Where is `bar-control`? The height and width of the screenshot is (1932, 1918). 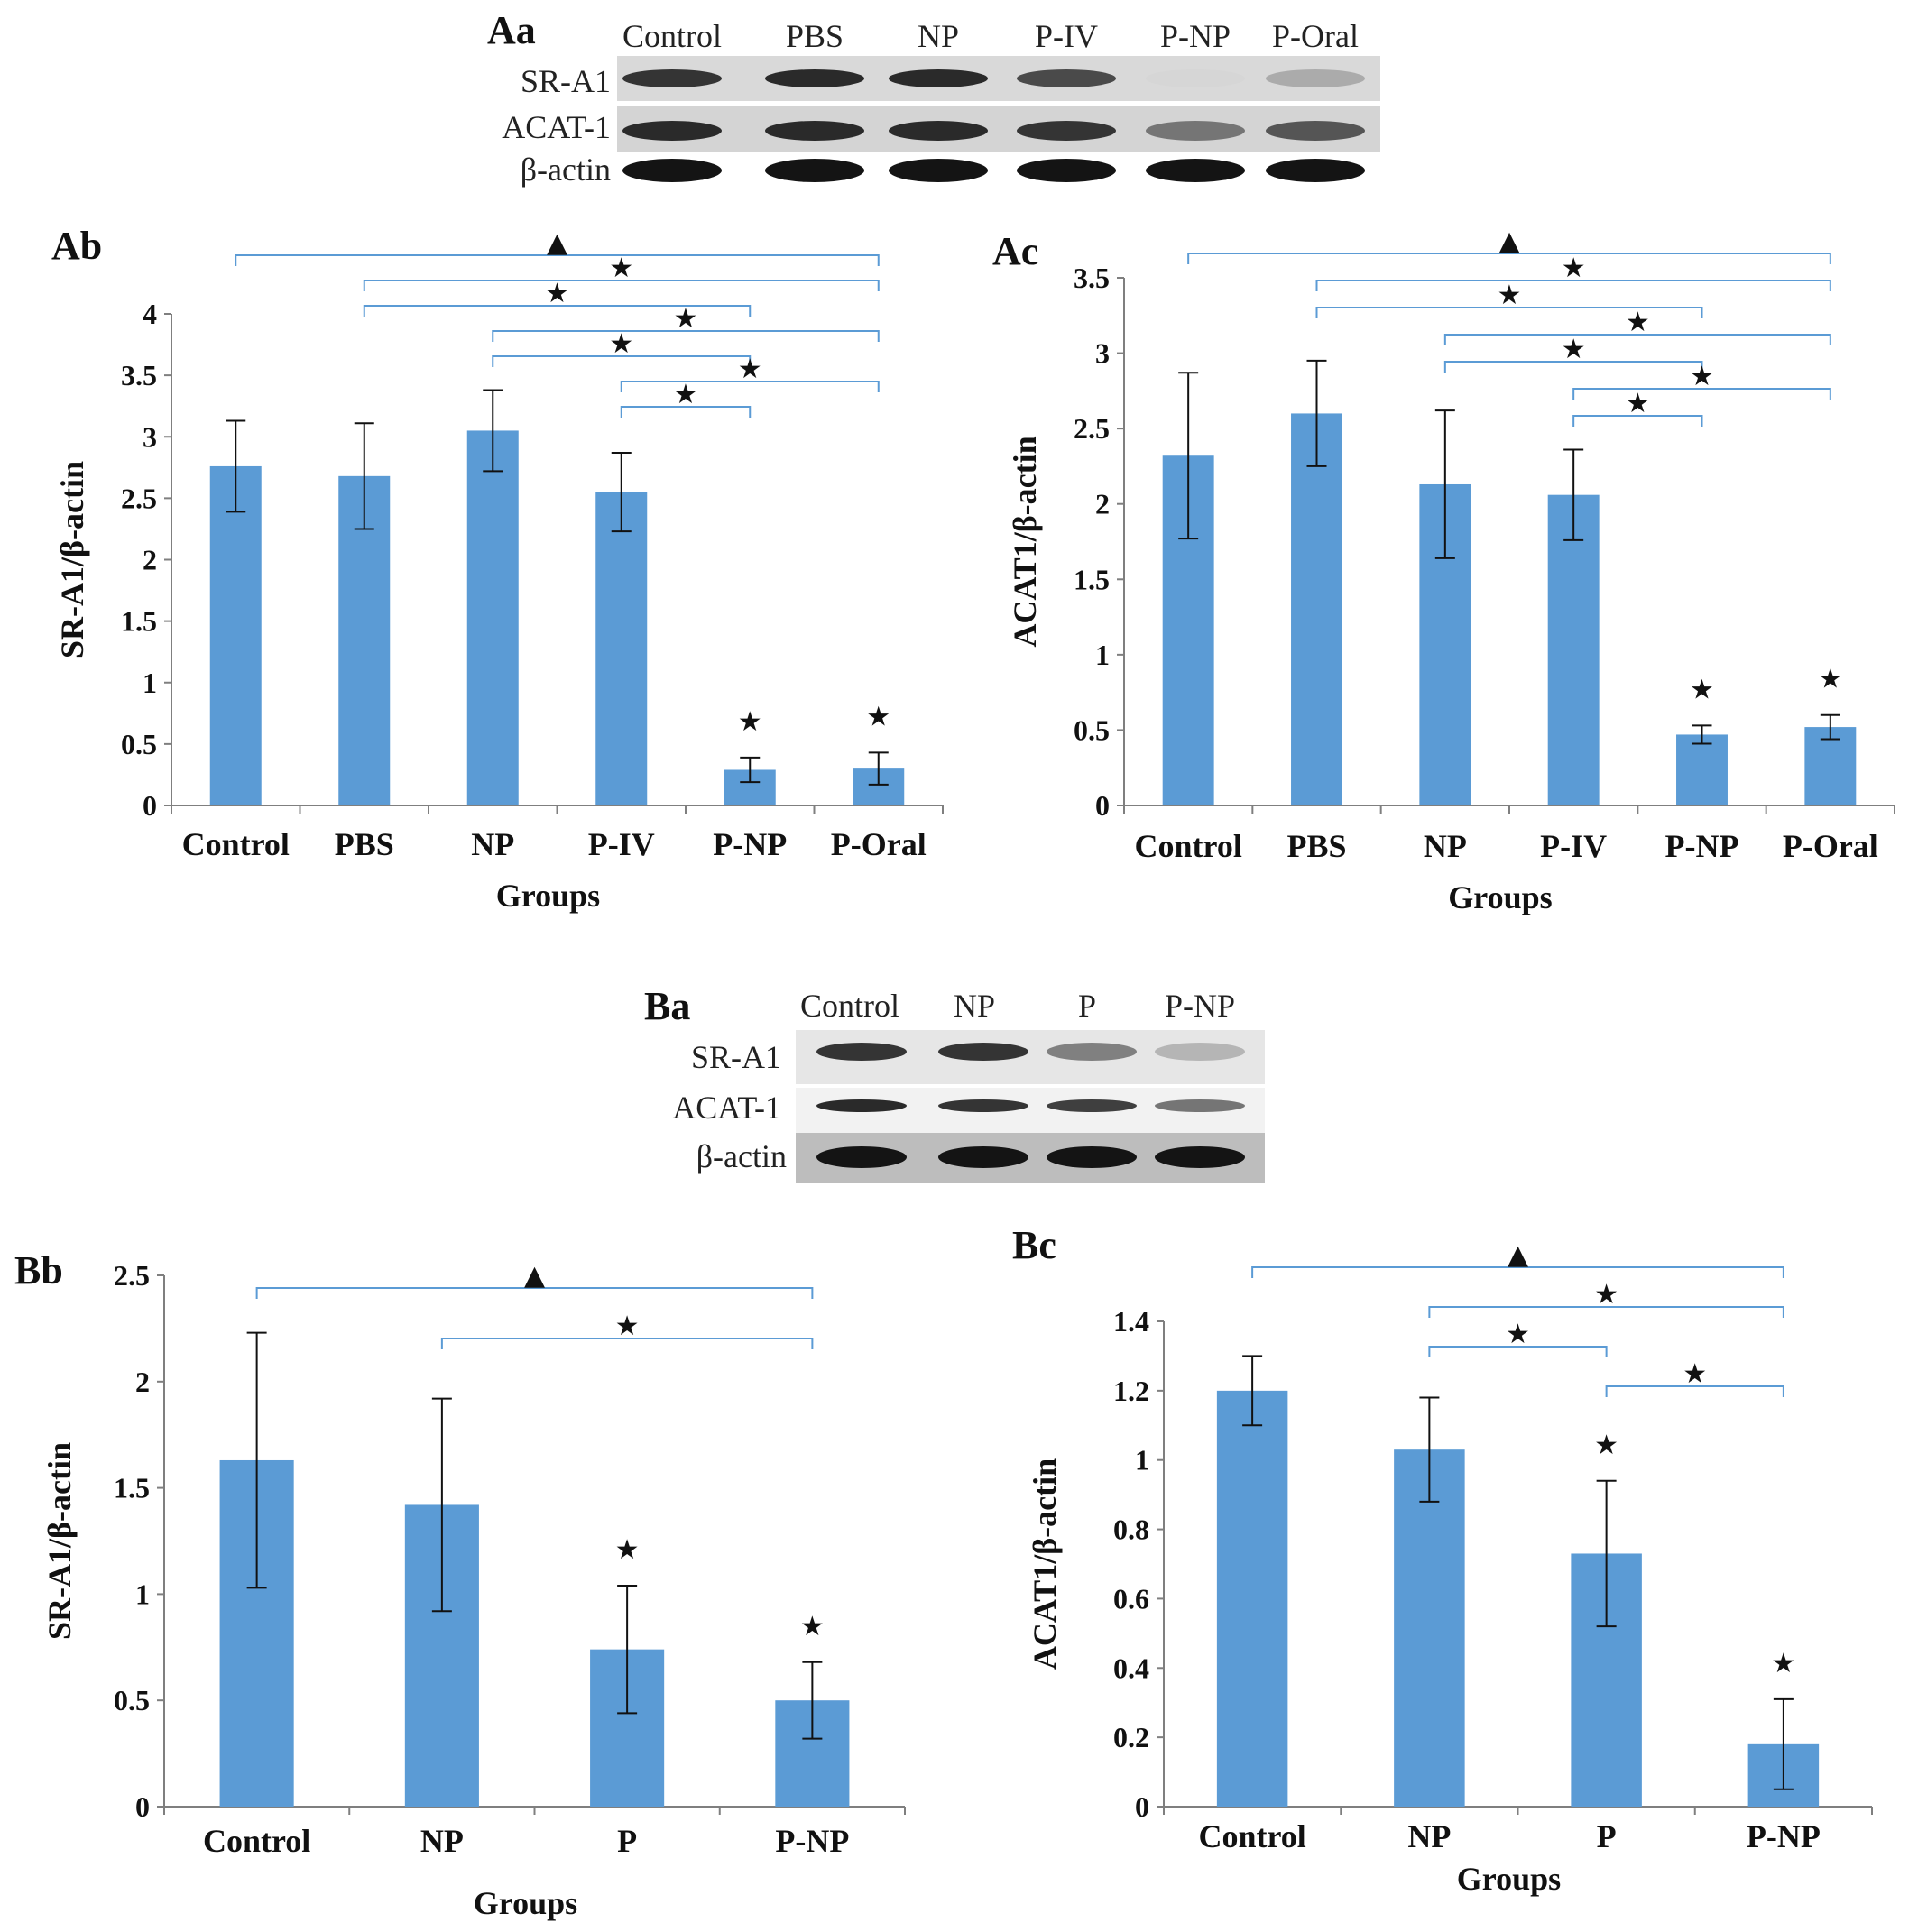
bar-control is located at coordinates (236, 635).